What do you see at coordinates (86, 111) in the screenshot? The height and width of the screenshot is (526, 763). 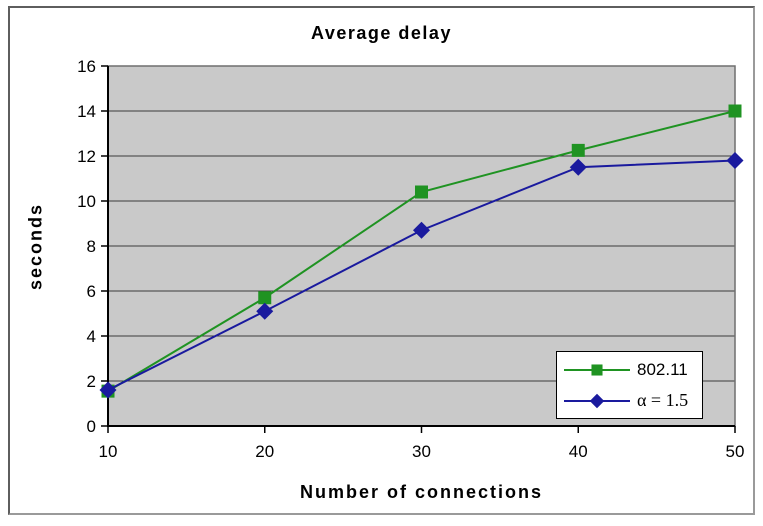 I see `y-tick-label: 14` at bounding box center [86, 111].